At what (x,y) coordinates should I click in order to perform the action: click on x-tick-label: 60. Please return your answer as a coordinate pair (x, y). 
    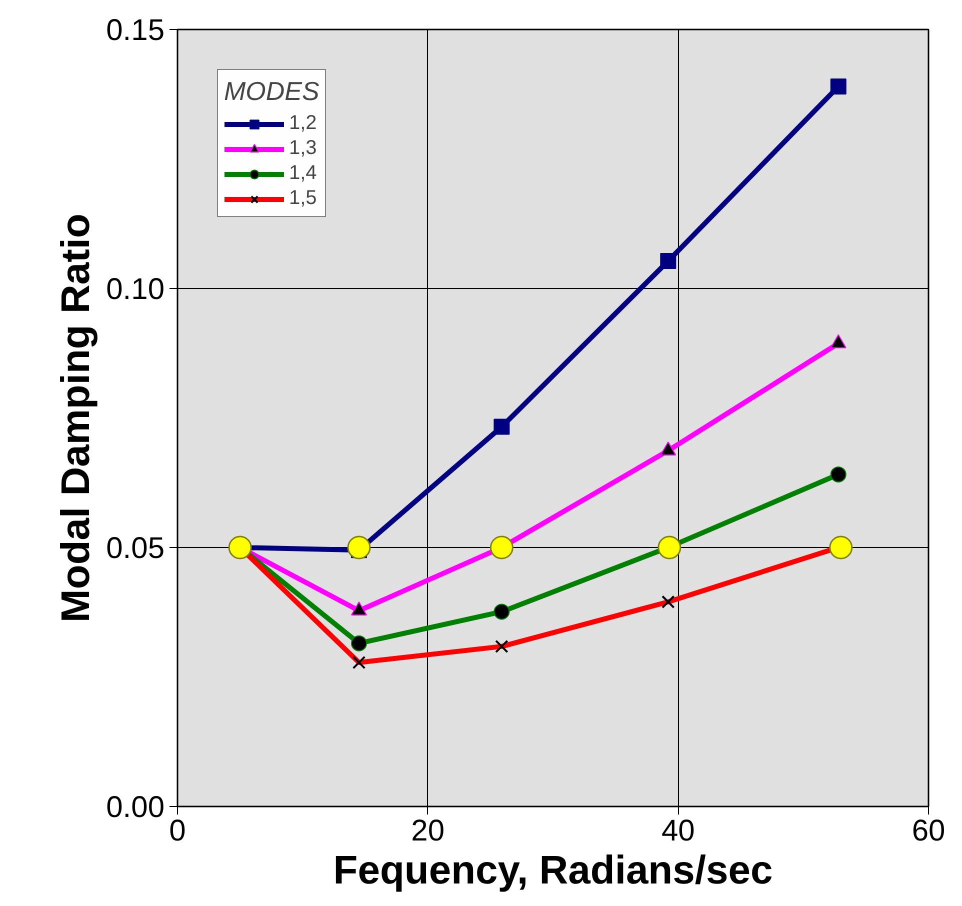
    Looking at the image, I should click on (929, 831).